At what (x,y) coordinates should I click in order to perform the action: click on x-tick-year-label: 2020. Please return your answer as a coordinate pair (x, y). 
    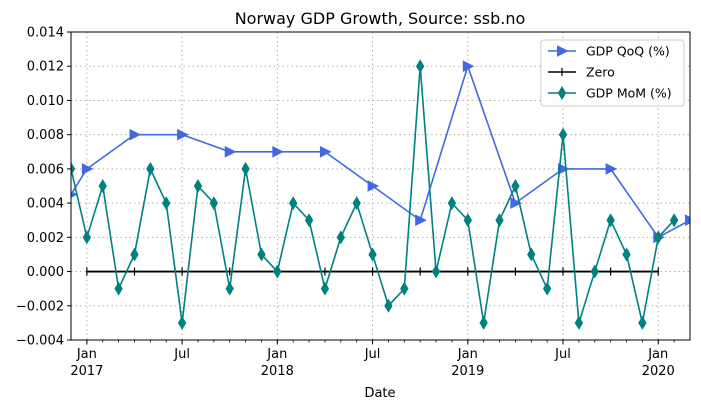
    Looking at the image, I should click on (658, 371).